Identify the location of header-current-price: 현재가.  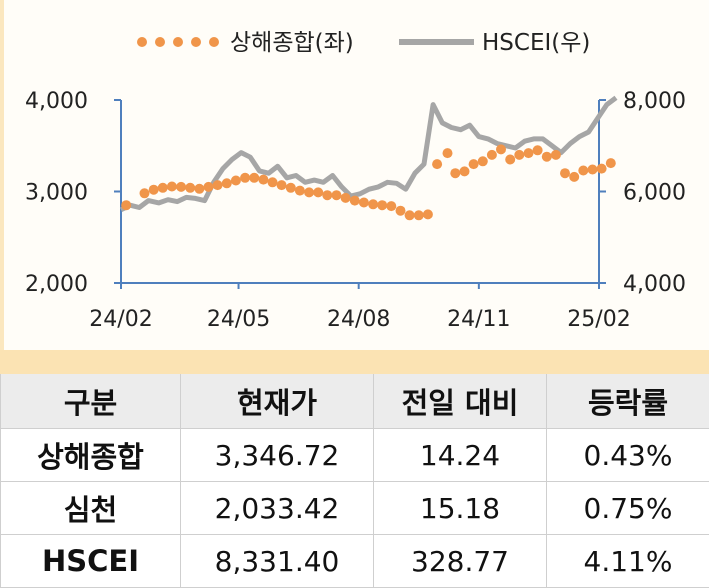
(277, 401).